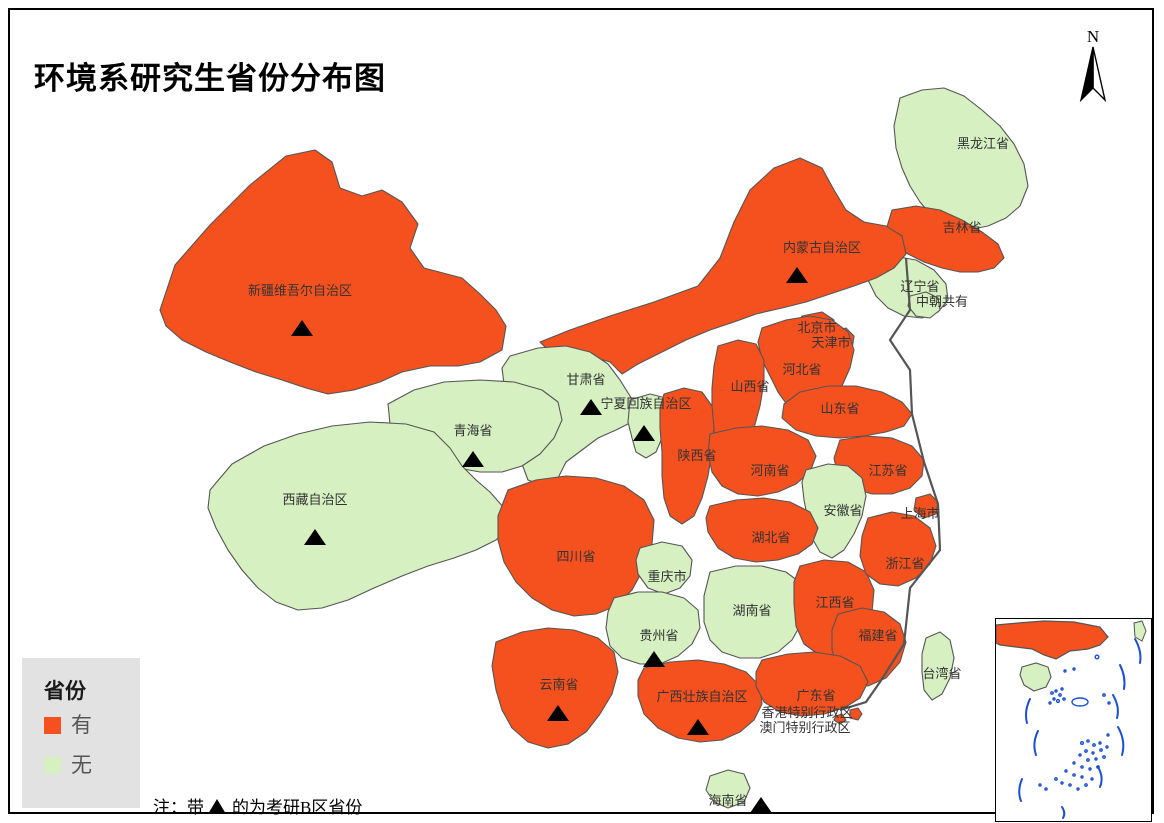  I want to click on legend: 省份 有 无, so click(81, 733).